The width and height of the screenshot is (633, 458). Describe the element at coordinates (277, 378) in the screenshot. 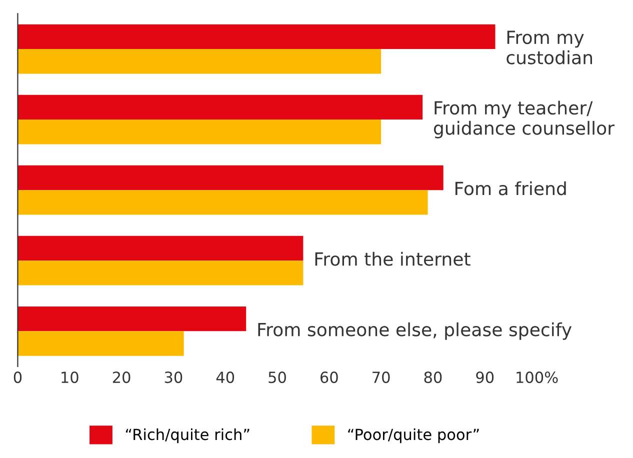

I see `x-tick-label: 50` at that location.